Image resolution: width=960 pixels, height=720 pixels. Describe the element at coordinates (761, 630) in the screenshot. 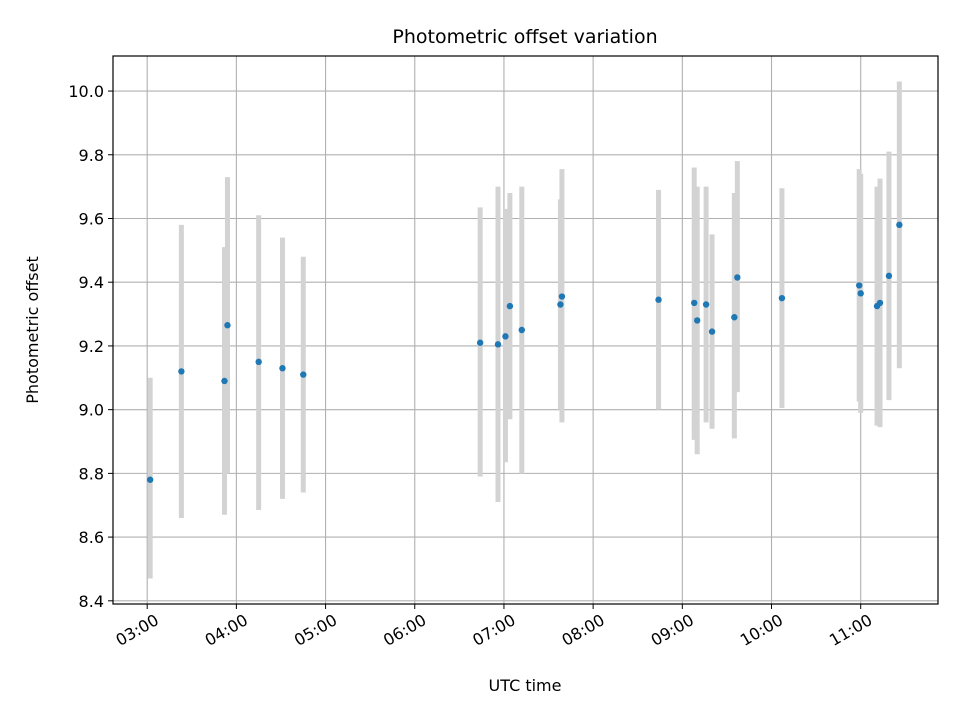

I see `x-tick-label: 10:00` at that location.